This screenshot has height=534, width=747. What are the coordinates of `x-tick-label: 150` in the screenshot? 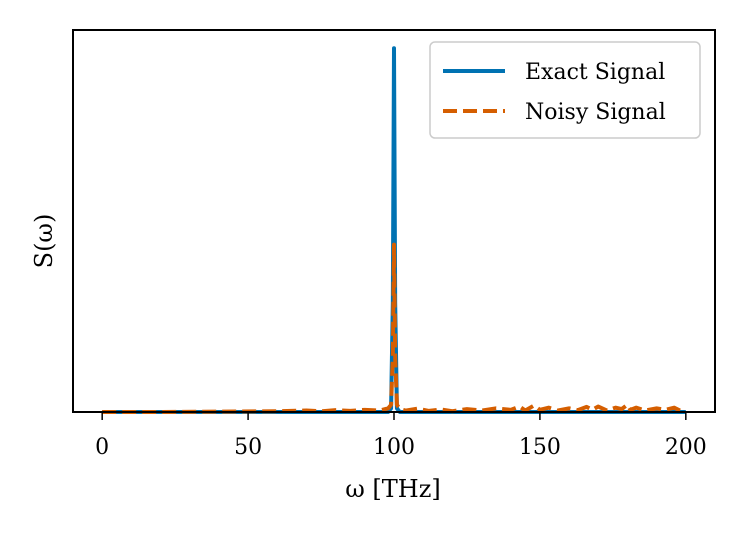 It's located at (540, 447).